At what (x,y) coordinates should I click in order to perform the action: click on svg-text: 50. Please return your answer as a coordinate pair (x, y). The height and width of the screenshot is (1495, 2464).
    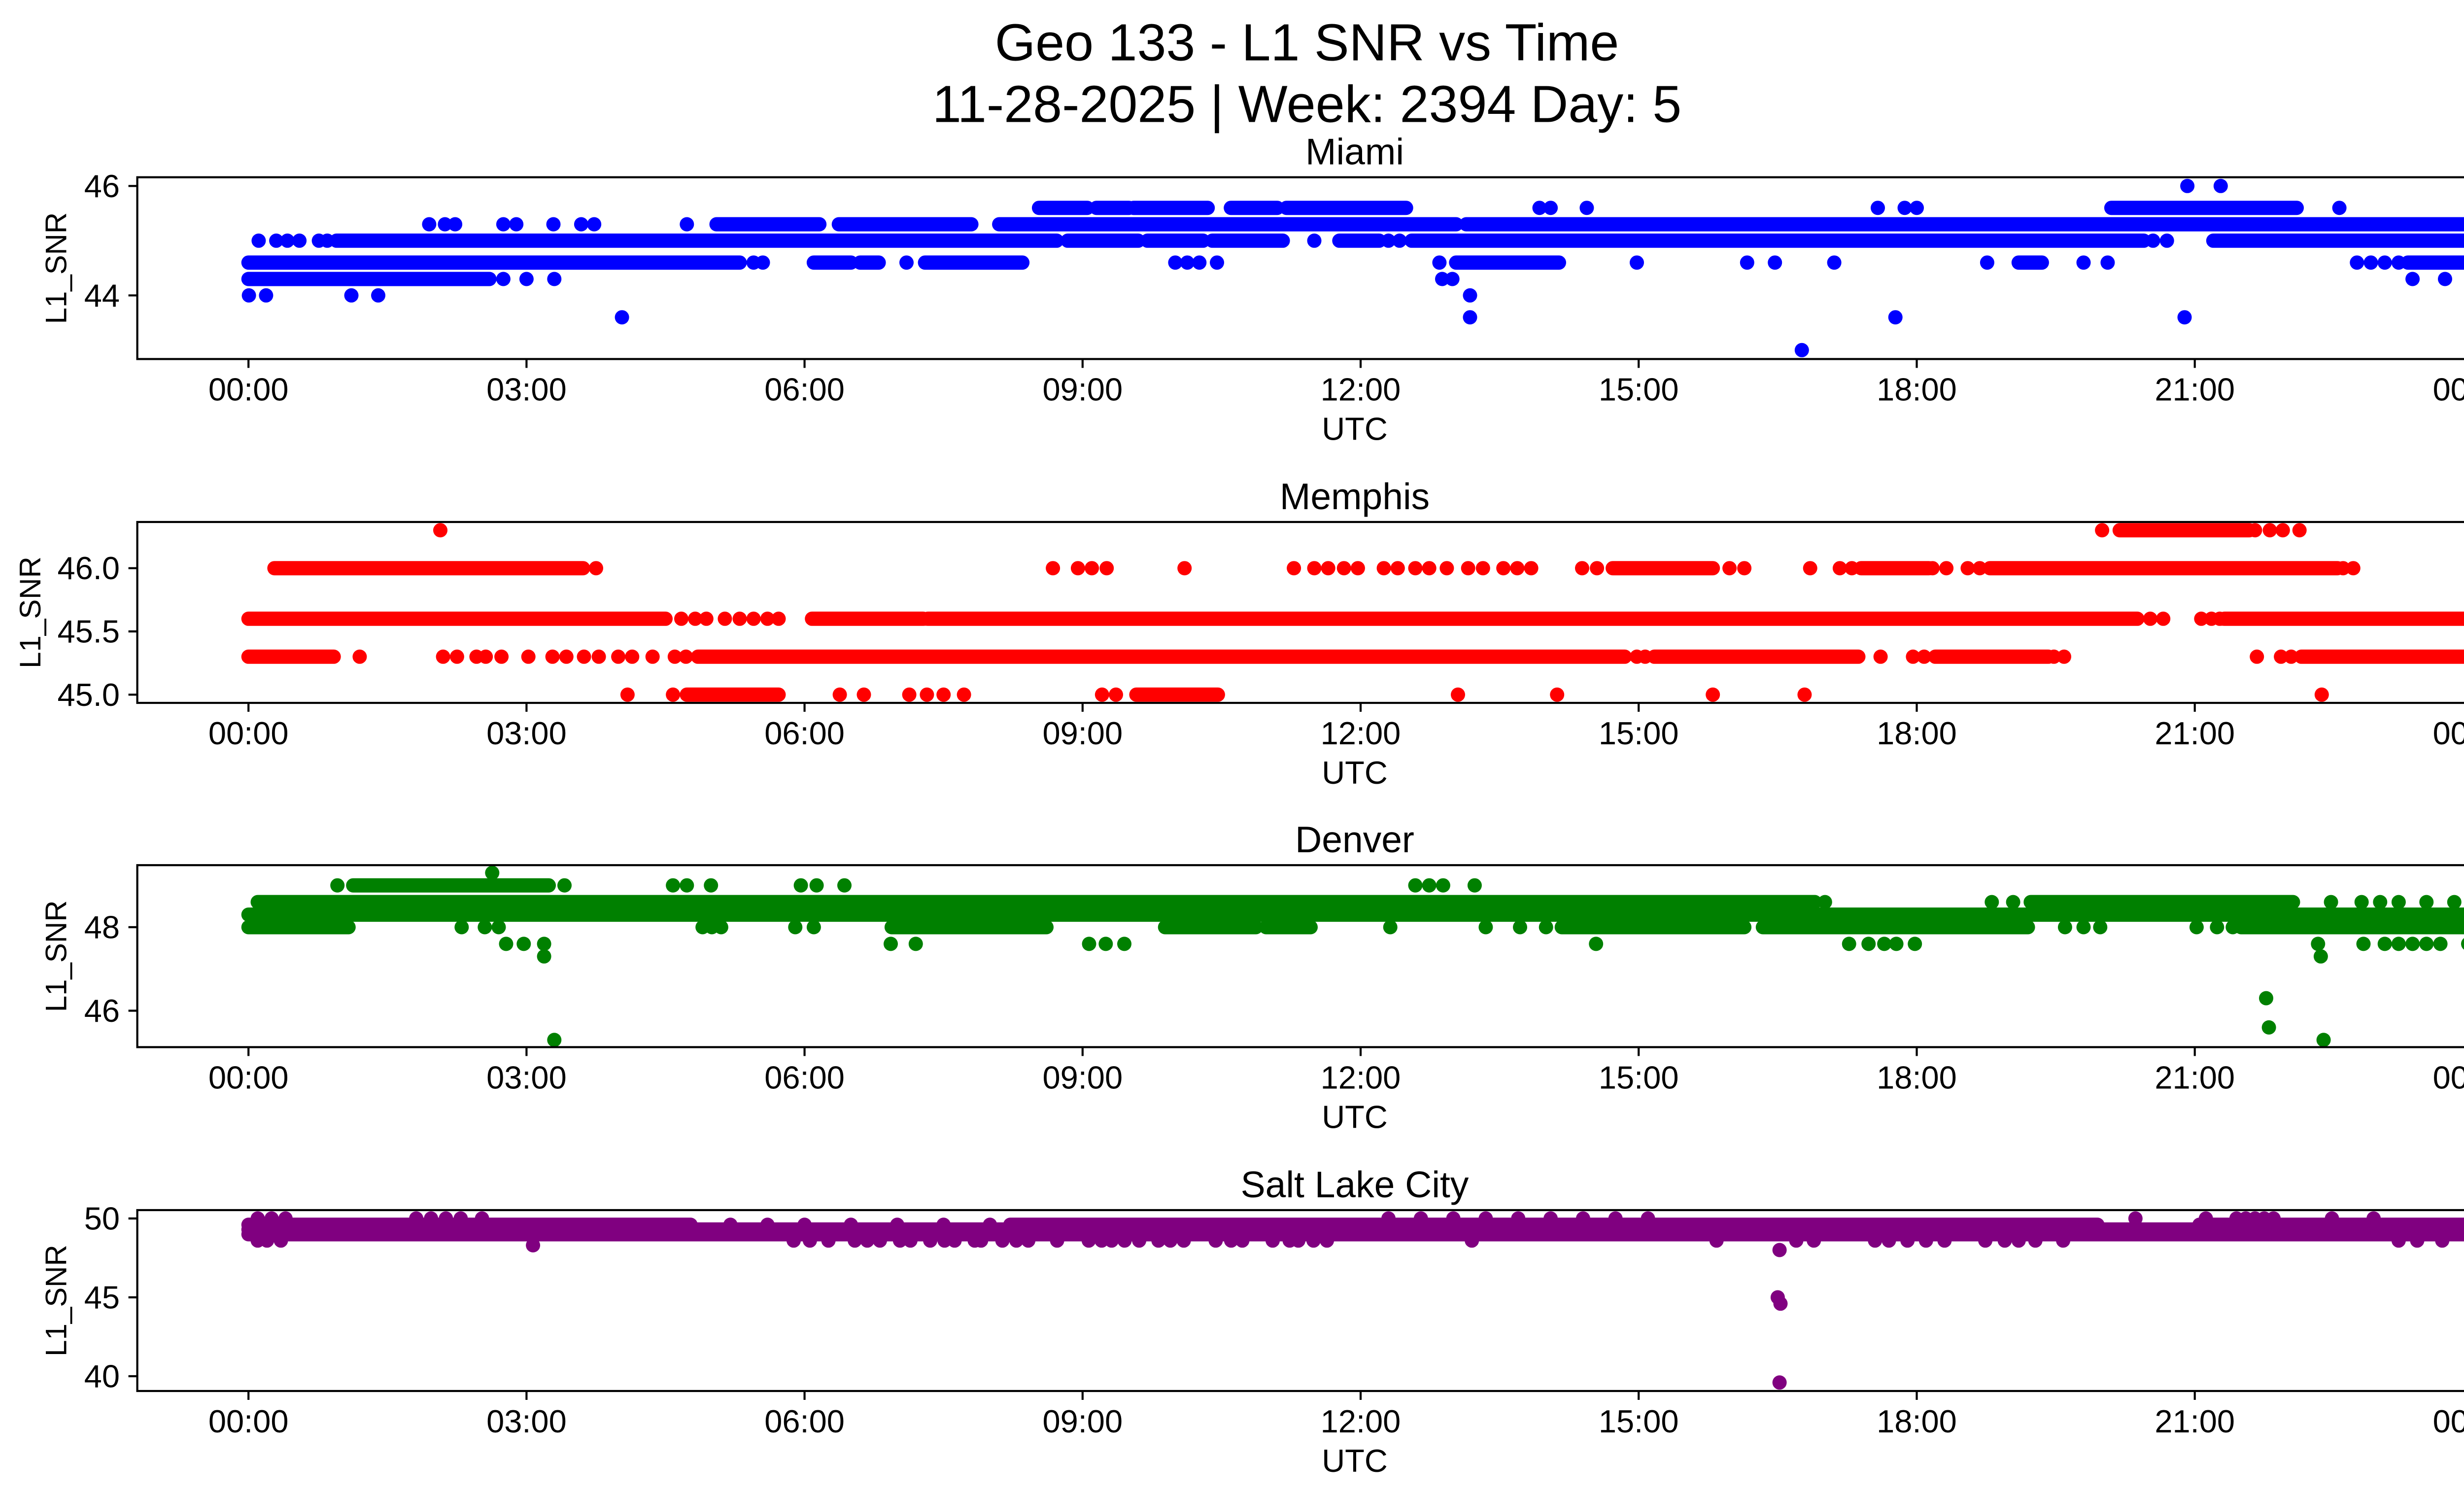
    Looking at the image, I should click on (102, 1219).